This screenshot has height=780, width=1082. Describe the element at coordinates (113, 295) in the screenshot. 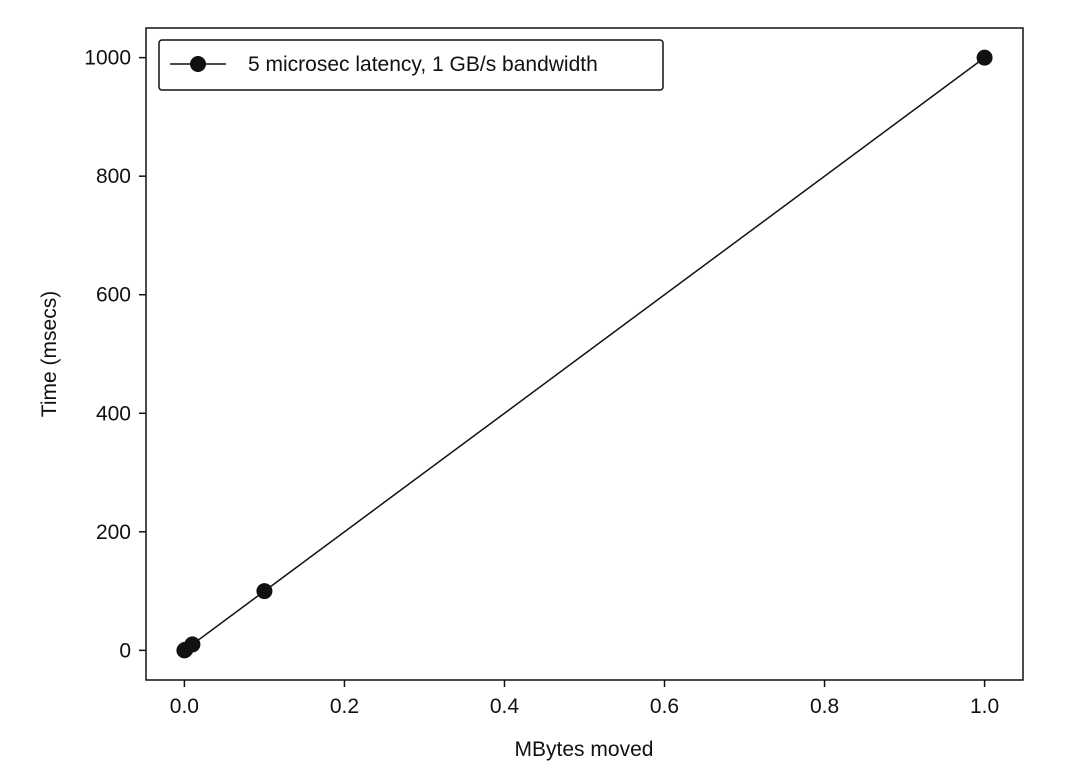

I see `y-tick-label: 600` at that location.